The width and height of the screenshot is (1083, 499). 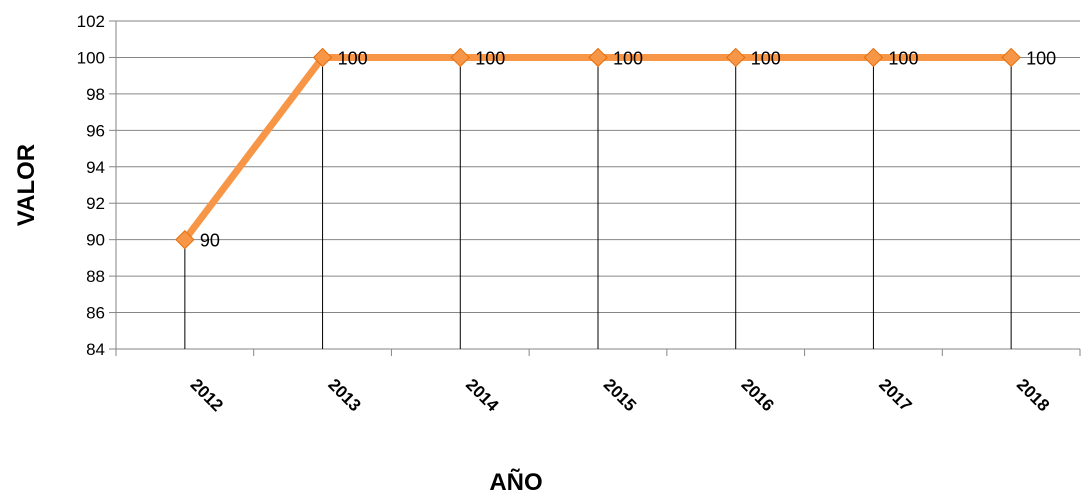 I want to click on x-axis-title: AÑO, so click(x=515, y=482).